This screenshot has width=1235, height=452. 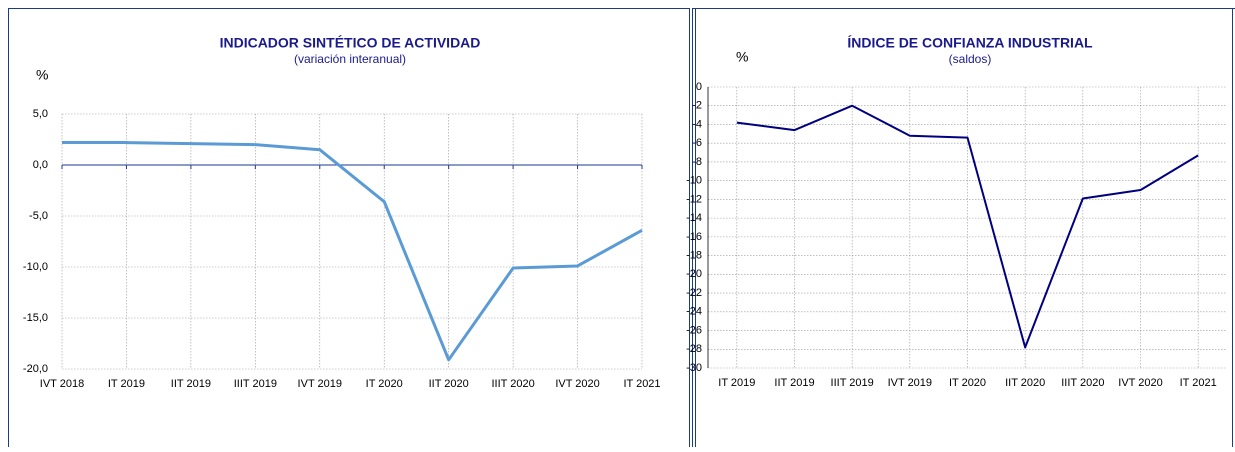 I want to click on y-tick-label: -26, so click(x=694, y=330).